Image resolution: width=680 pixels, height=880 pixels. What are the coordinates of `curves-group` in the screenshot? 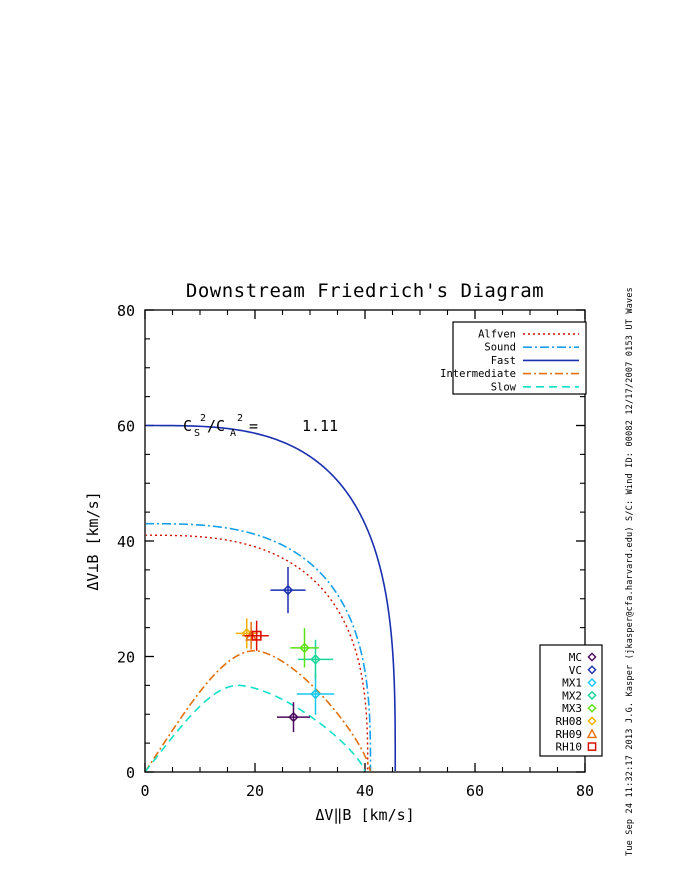 It's located at (271, 597).